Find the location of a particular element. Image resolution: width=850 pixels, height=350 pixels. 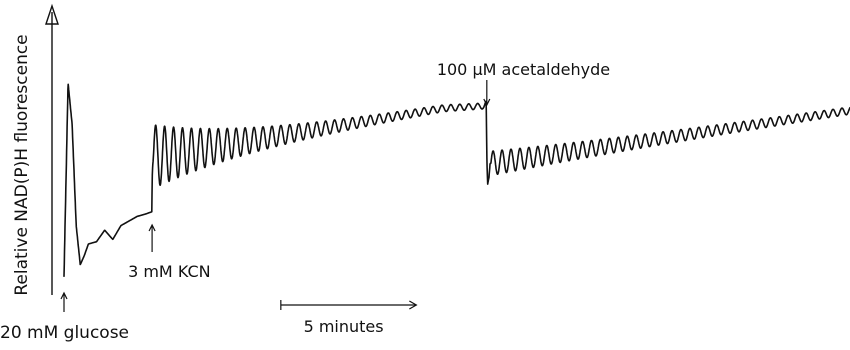

annotation-acetaldehyde: 100 μM acetaldehyde is located at coordinates (523, 83).